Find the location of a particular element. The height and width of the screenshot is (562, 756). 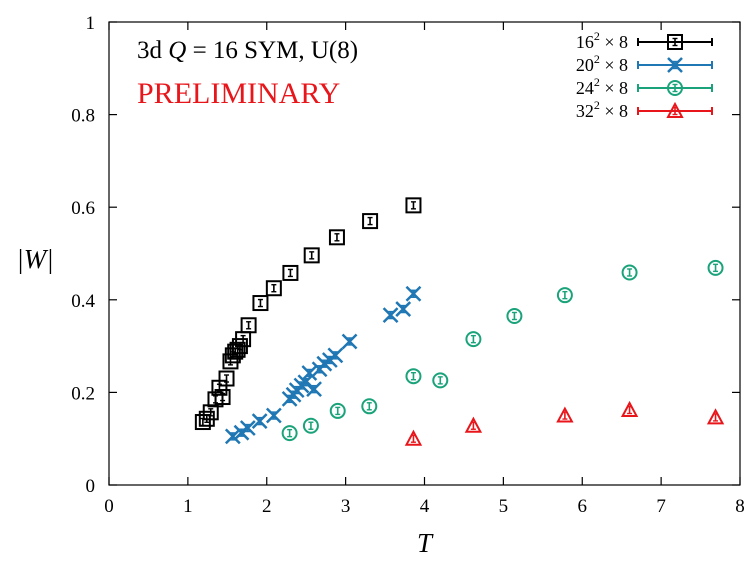

legend-base: 20 is located at coordinates (585, 65).